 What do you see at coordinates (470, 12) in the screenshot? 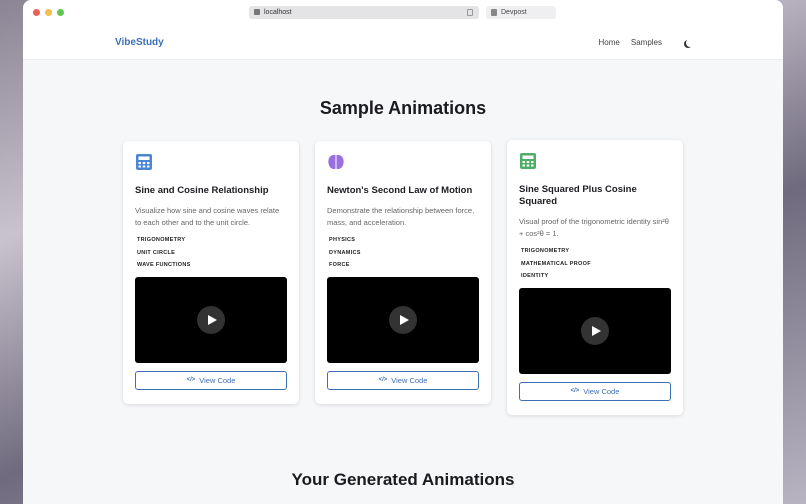
I see `share-icon` at bounding box center [470, 12].